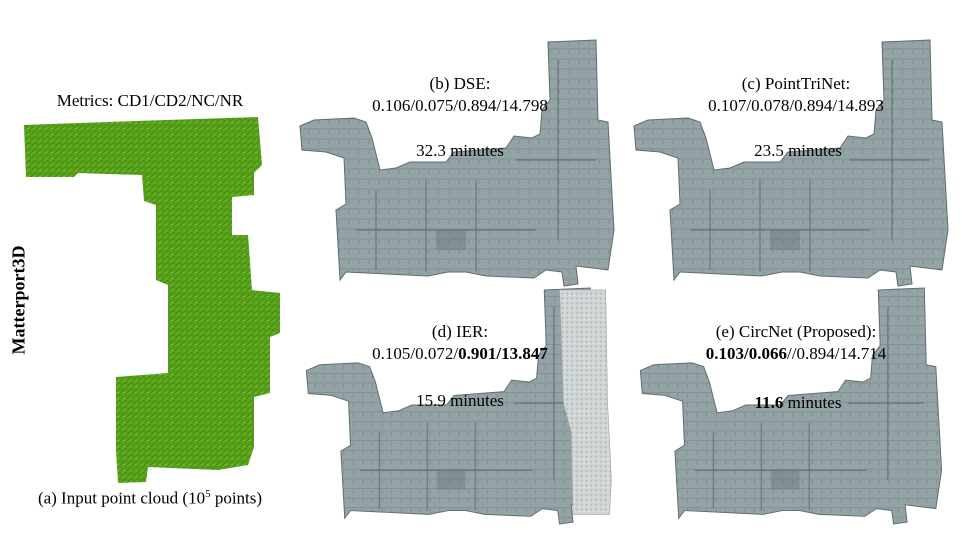 The width and height of the screenshot is (969, 533). What do you see at coordinates (796, 83) in the screenshot?
I see `pointtrinet-title: (c) PointTriNet:` at bounding box center [796, 83].